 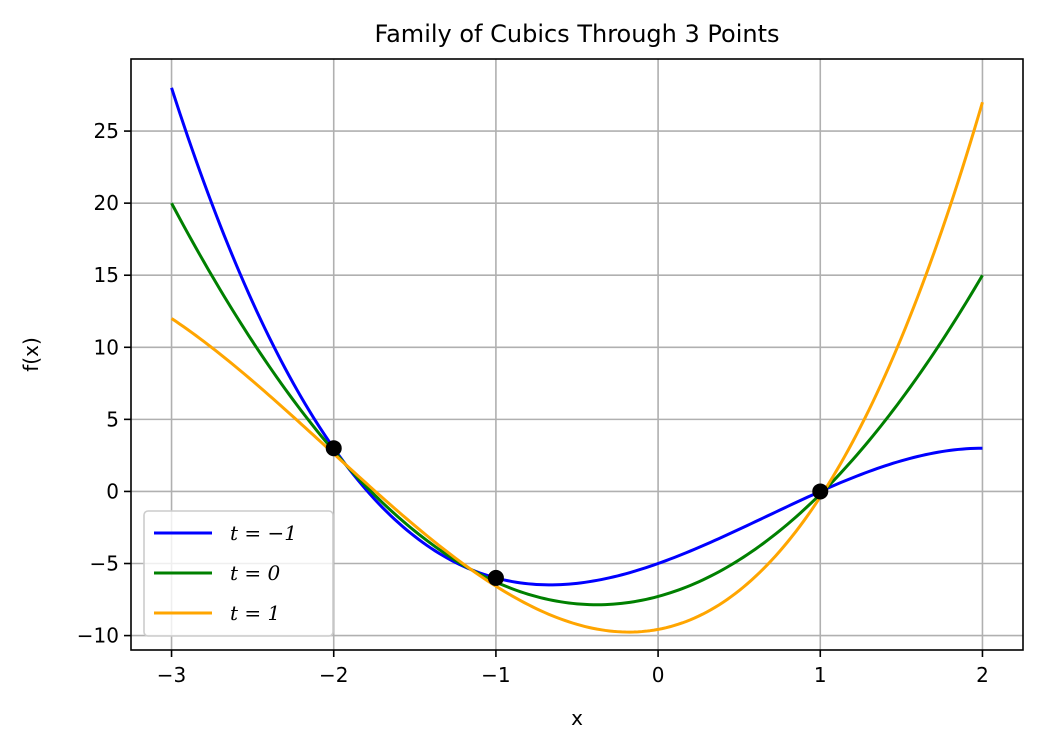 I want to click on y-axis-label: f(x), so click(x=31, y=354).